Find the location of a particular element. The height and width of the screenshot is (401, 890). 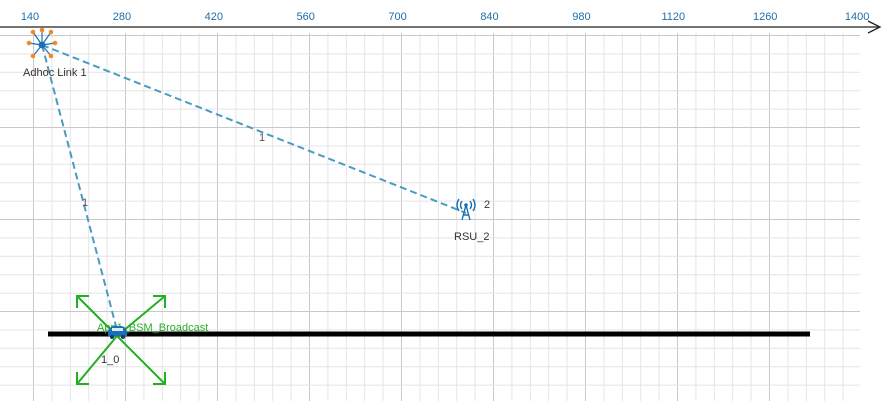

ruler-tick-label: 560 is located at coordinates (306, 17).